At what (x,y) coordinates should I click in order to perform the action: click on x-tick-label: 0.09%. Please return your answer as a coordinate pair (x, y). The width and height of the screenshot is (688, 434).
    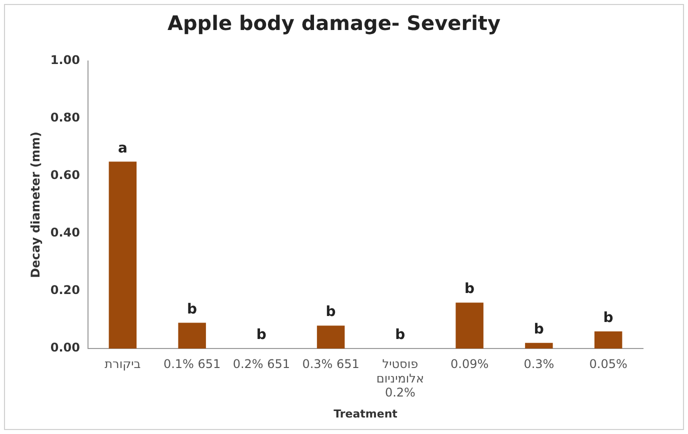
    Looking at the image, I should click on (469, 363).